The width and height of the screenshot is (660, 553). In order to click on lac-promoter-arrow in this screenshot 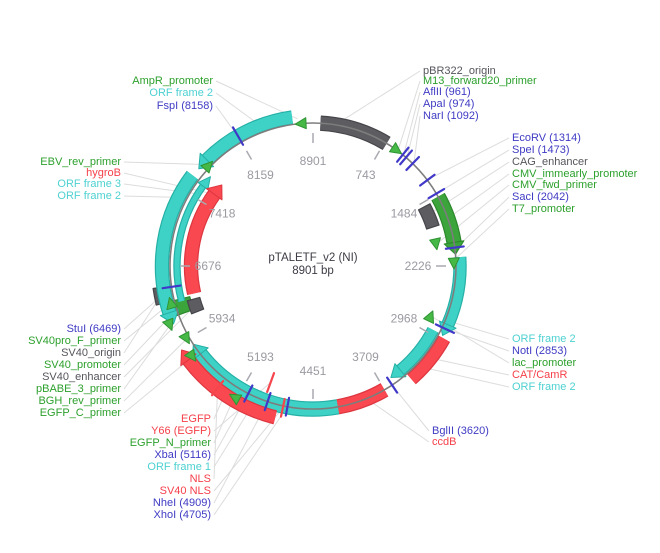, I will do `click(429, 317)`.